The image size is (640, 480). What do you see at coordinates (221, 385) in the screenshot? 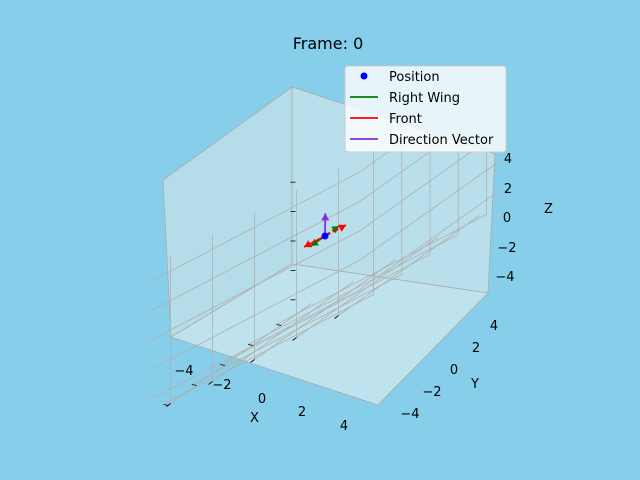
I see `x-tick-label-1: −2` at bounding box center [221, 385].